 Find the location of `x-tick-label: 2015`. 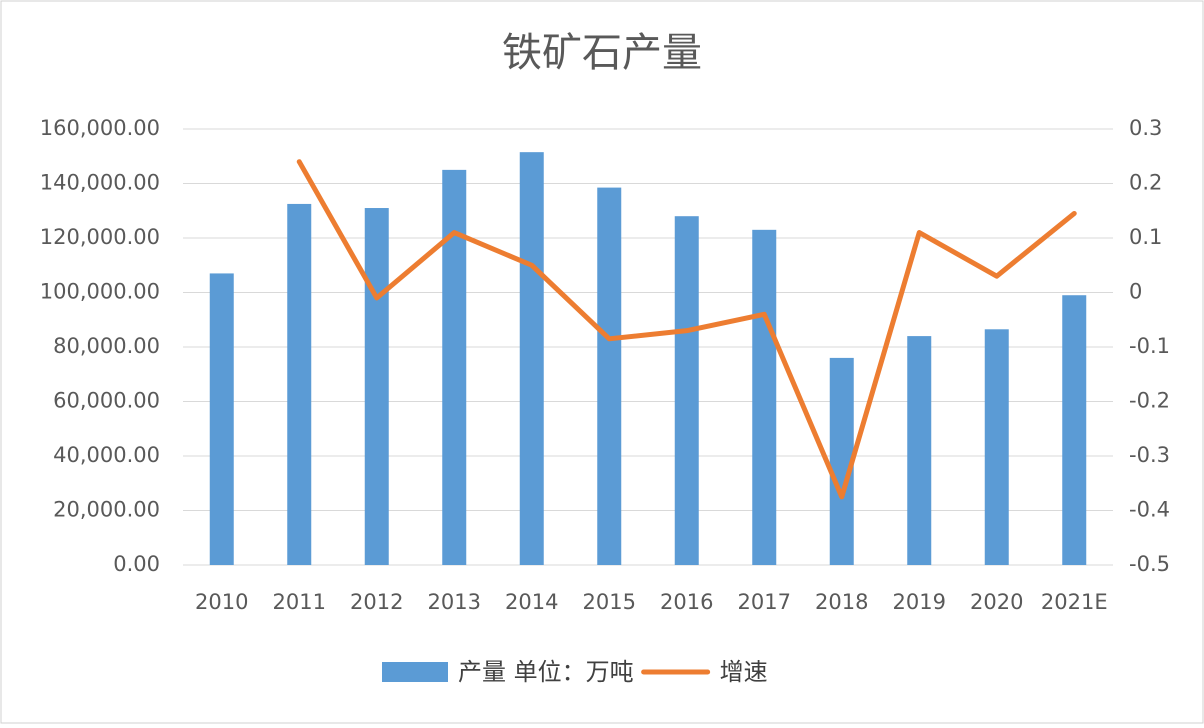

x-tick-label: 2015 is located at coordinates (609, 602).